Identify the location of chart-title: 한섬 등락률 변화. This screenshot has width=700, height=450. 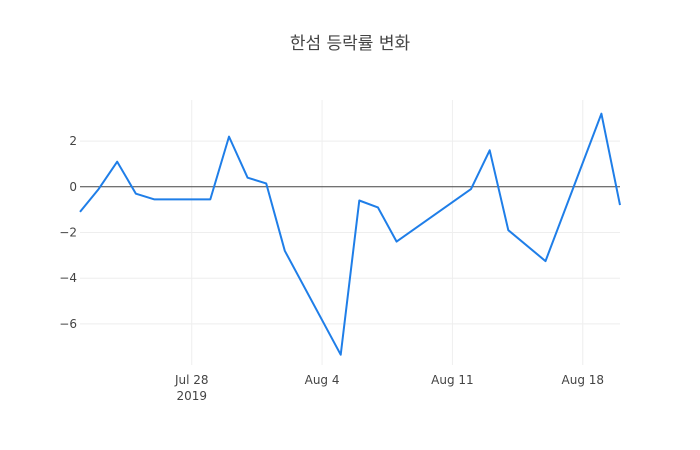
(350, 44).